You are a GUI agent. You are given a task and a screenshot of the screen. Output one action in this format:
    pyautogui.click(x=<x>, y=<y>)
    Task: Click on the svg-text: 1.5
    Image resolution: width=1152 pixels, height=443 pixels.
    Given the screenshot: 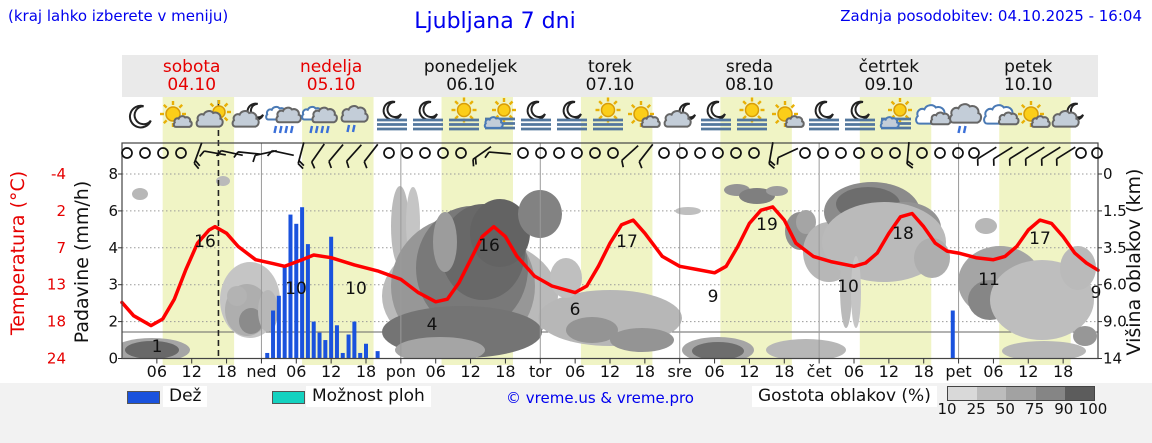 What is the action you would take?
    pyautogui.click(x=1115, y=211)
    